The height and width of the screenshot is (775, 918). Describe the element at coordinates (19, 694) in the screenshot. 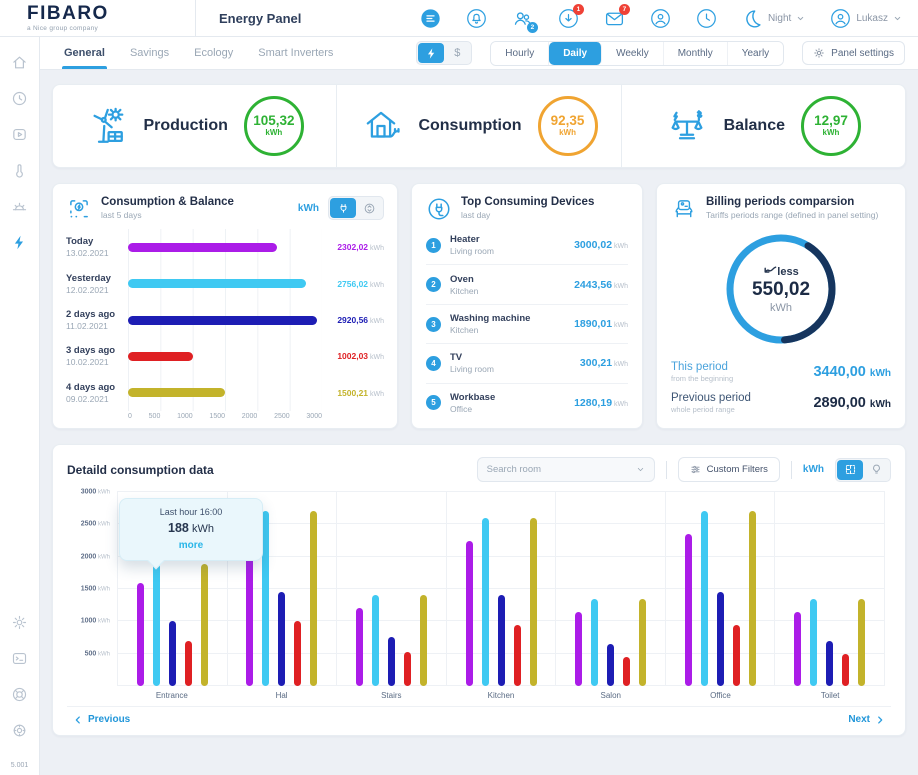

I see `support-icon` at that location.